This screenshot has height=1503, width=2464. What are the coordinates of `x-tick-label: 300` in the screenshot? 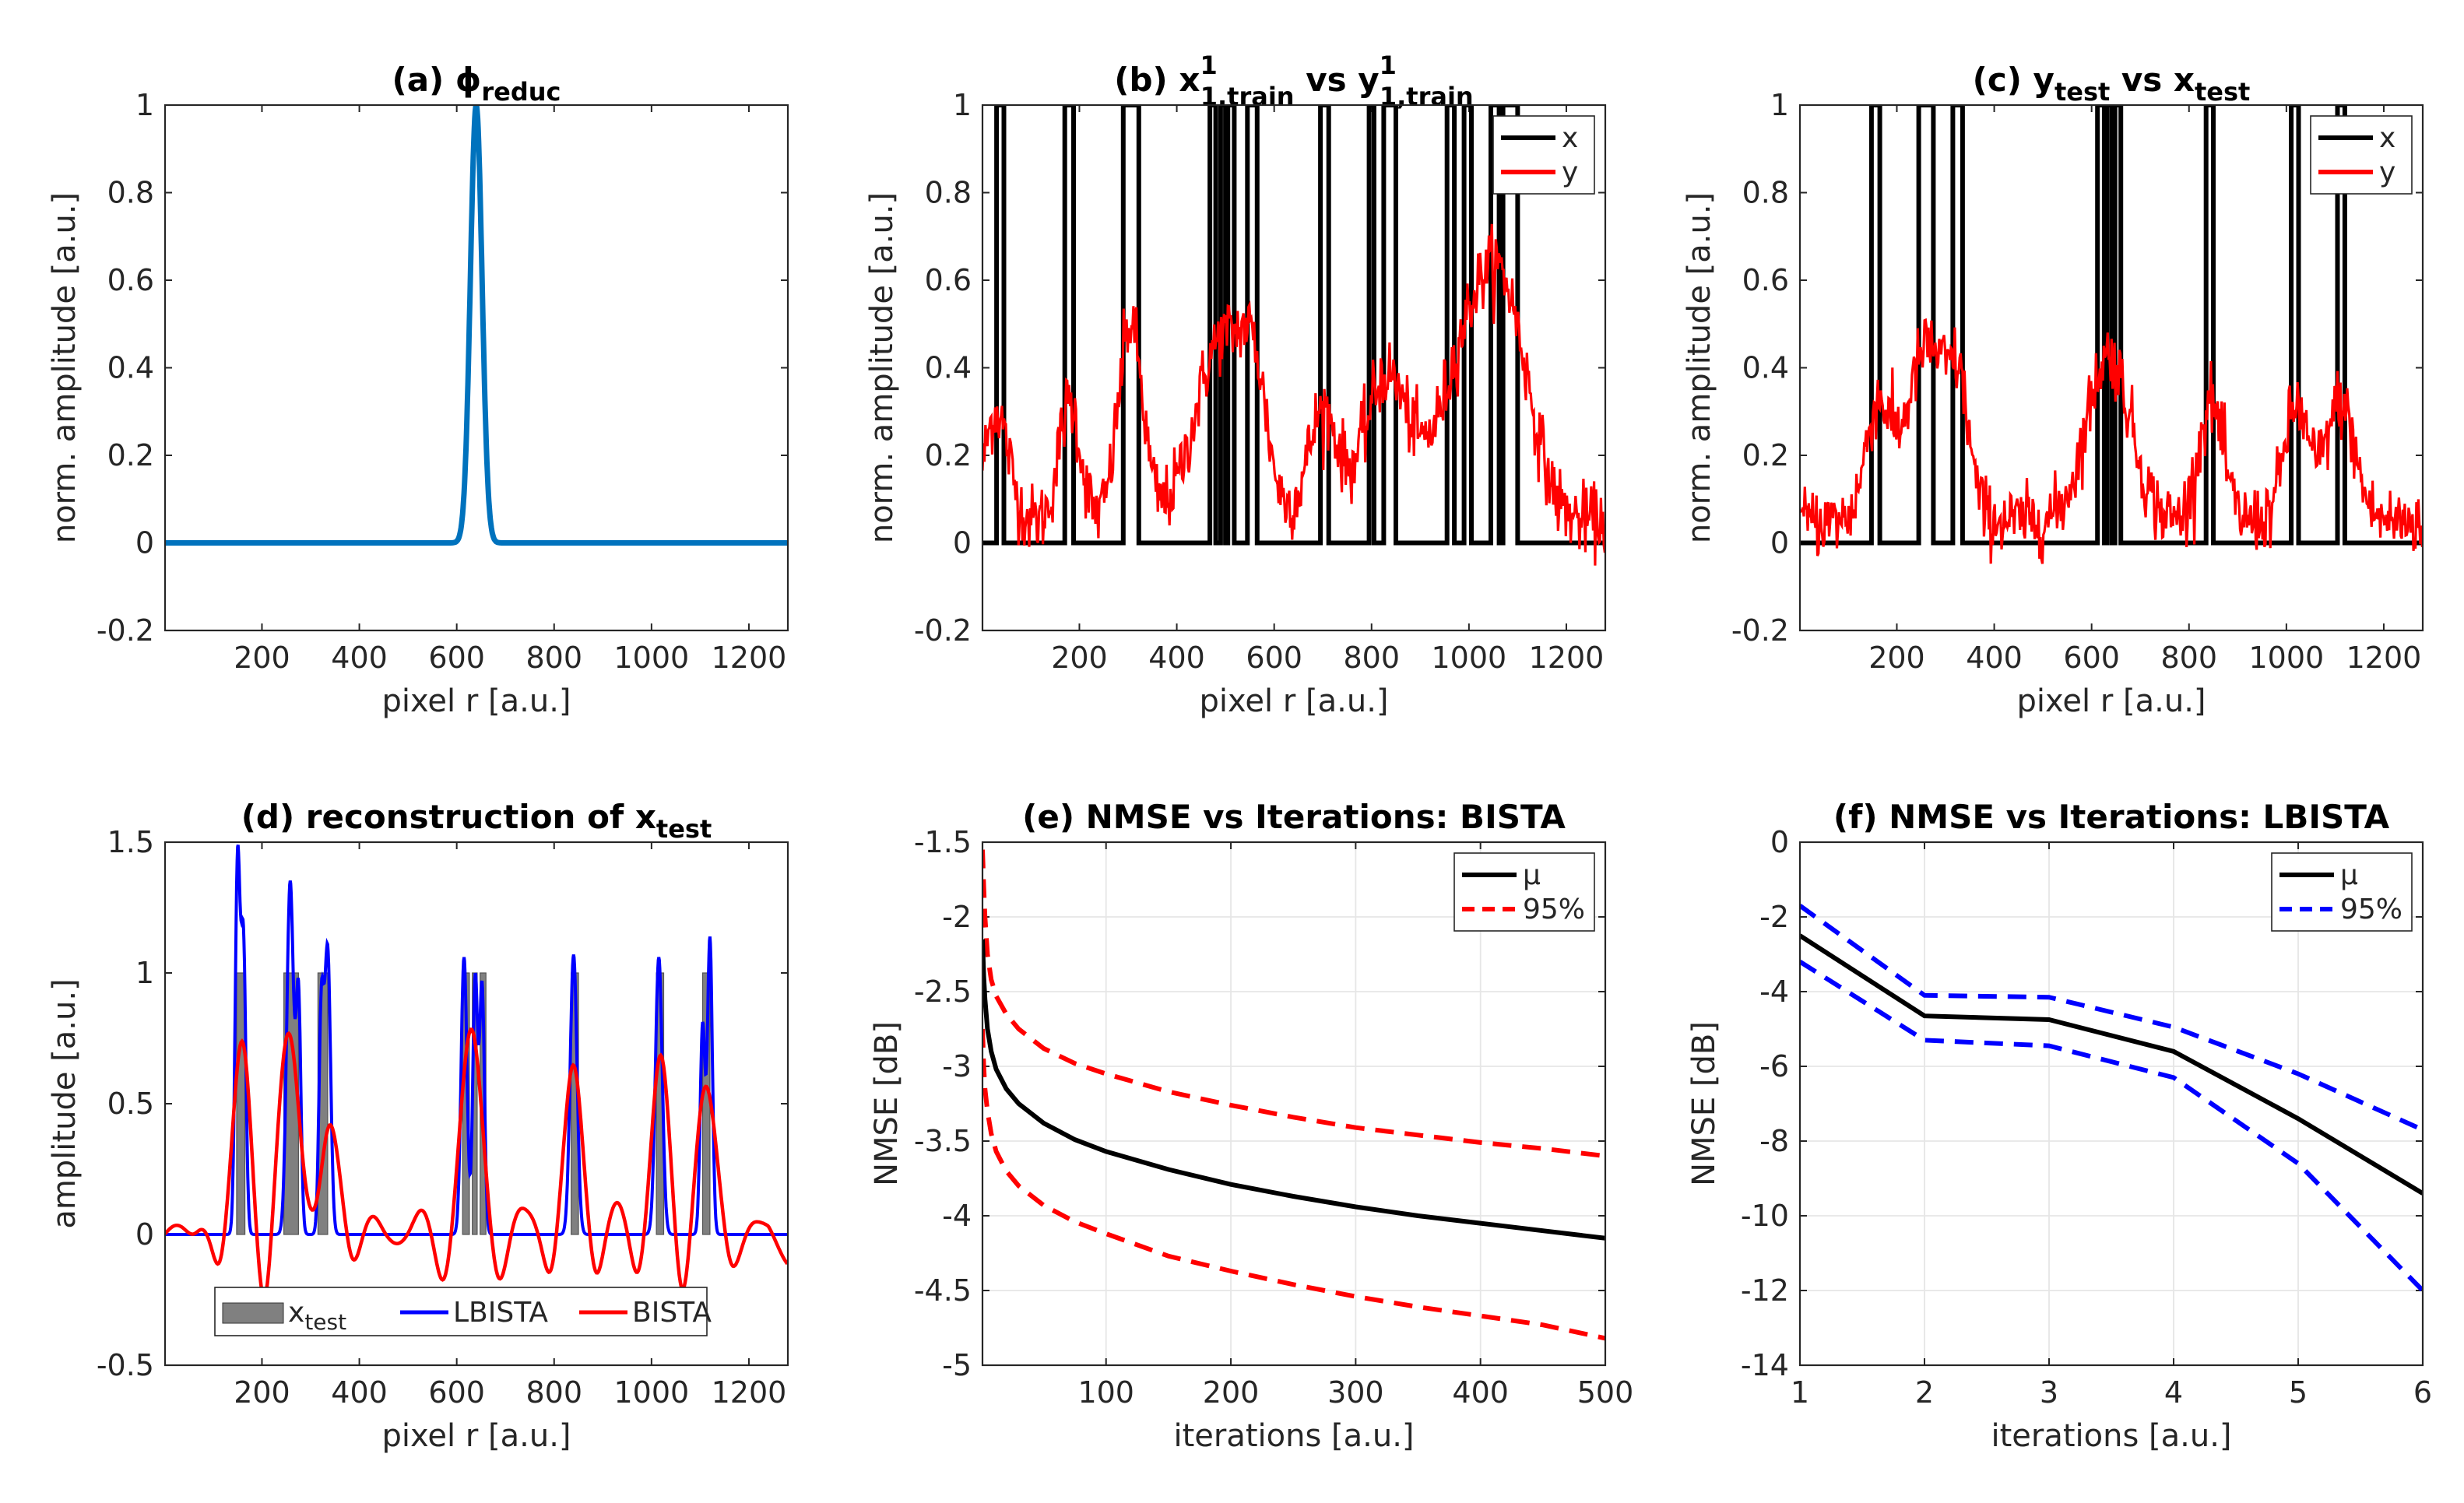 It's located at (1356, 1392).